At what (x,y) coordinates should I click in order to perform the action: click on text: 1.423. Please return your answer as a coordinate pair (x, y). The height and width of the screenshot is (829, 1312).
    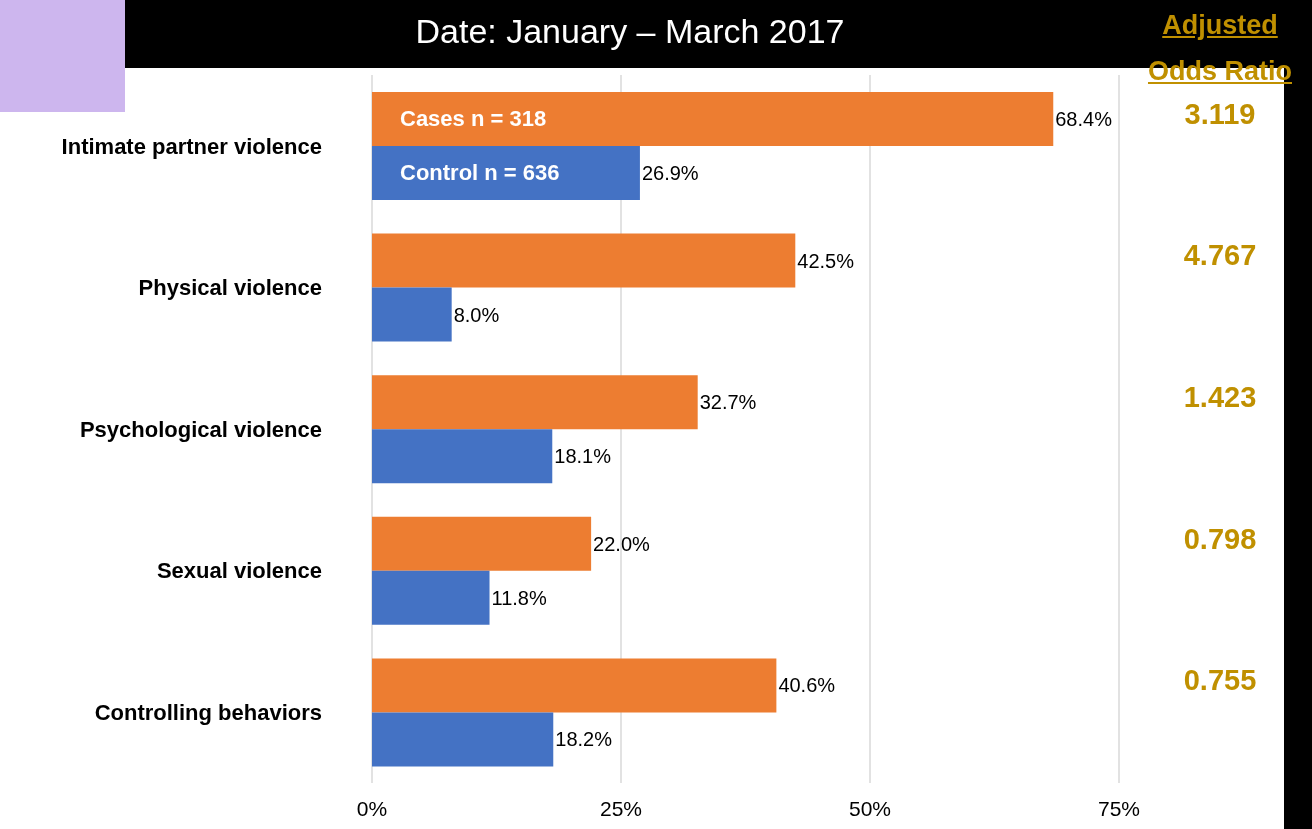
    Looking at the image, I should click on (1220, 397).